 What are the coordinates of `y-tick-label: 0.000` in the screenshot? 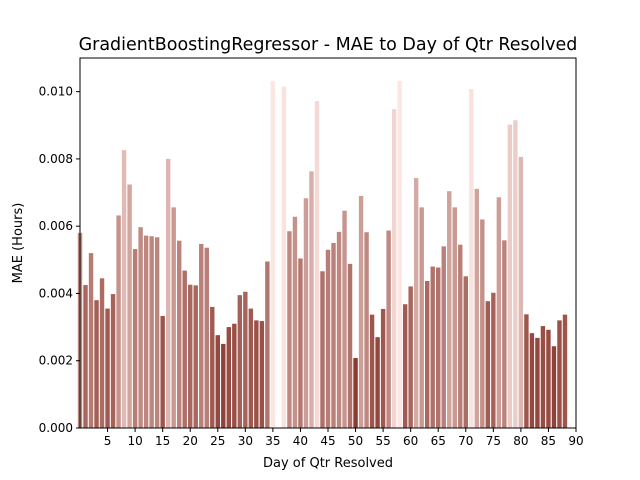 It's located at (56, 428).